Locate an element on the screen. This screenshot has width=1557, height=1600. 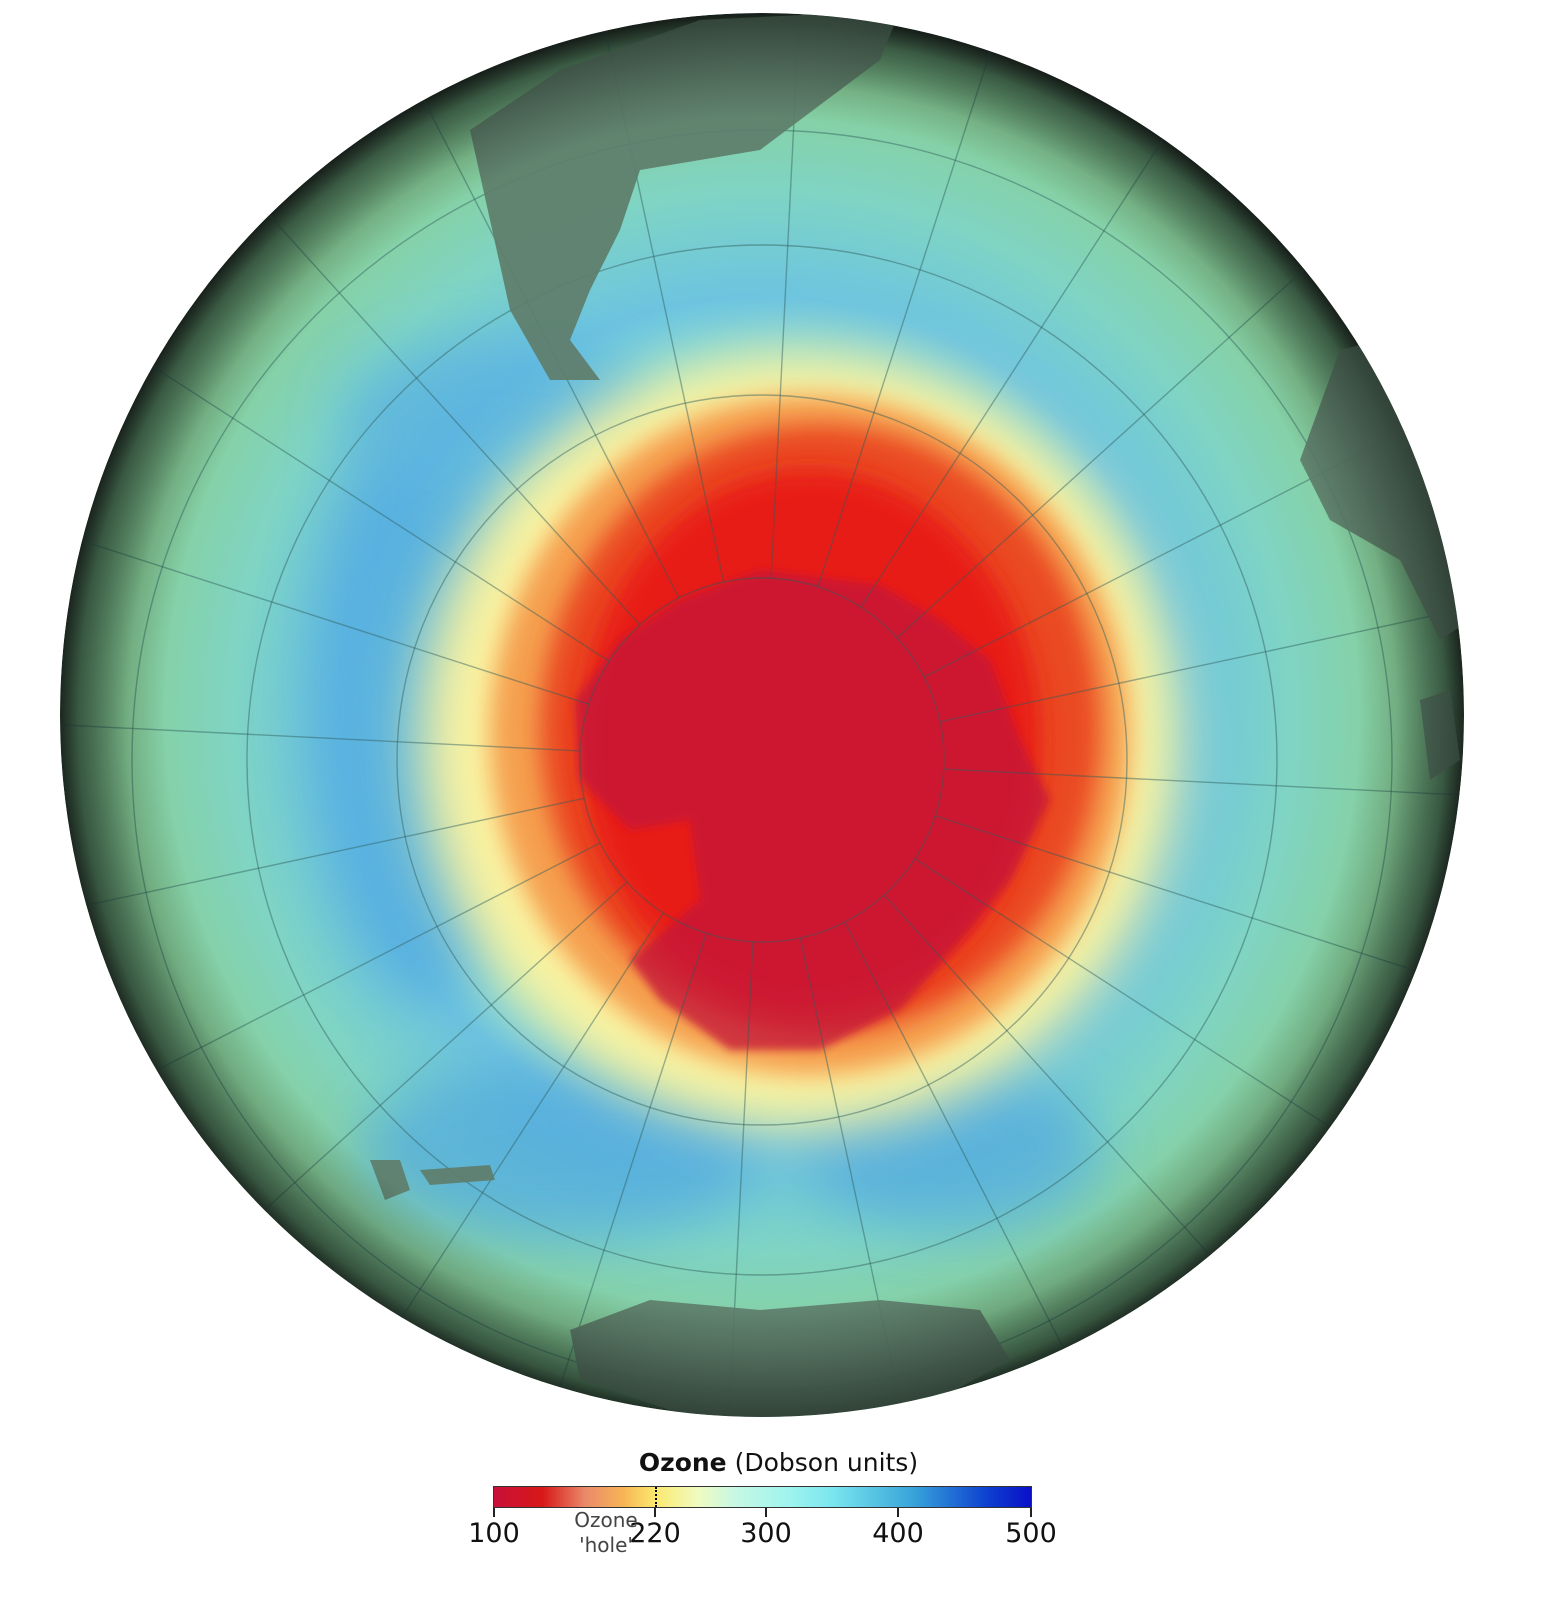
tick-label-400: 400 is located at coordinates (898, 1533).